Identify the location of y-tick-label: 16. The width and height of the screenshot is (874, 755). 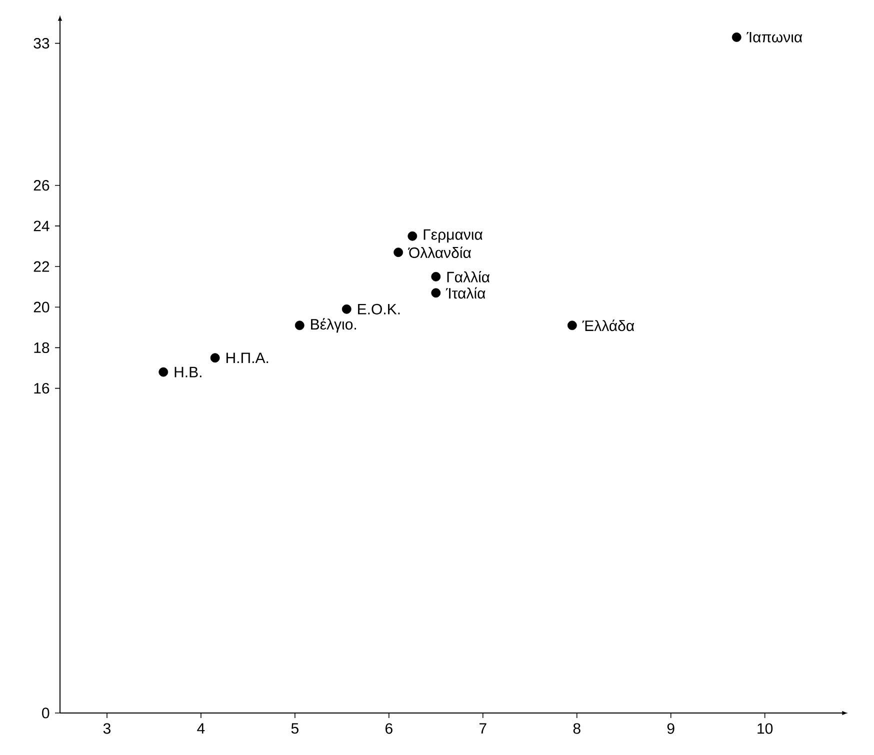
(42, 388).